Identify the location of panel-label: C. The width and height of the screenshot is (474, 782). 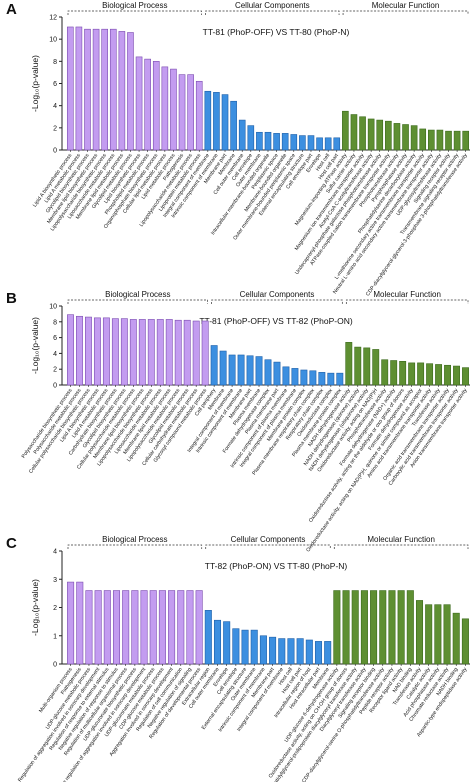
(11, 543).